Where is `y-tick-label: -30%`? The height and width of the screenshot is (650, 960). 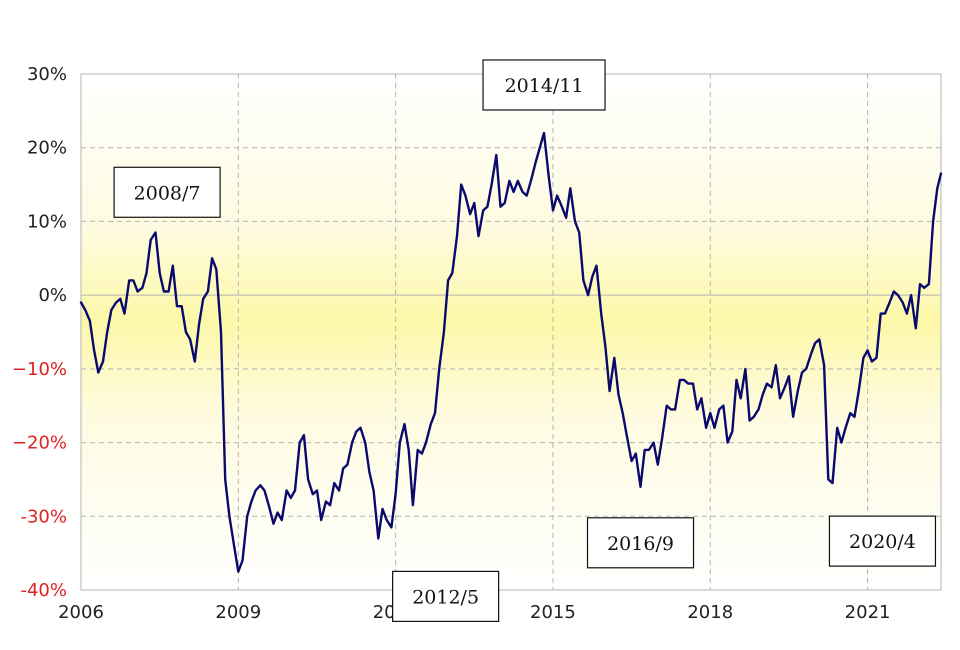 y-tick-label: -30% is located at coordinates (43, 516).